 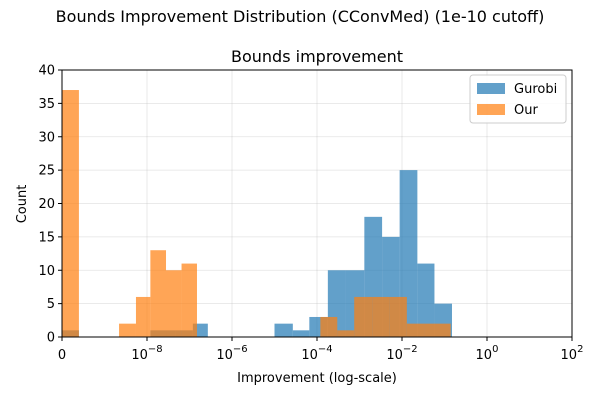 What do you see at coordinates (46, 171) in the screenshot?
I see `y-tick-label: 25` at bounding box center [46, 171].